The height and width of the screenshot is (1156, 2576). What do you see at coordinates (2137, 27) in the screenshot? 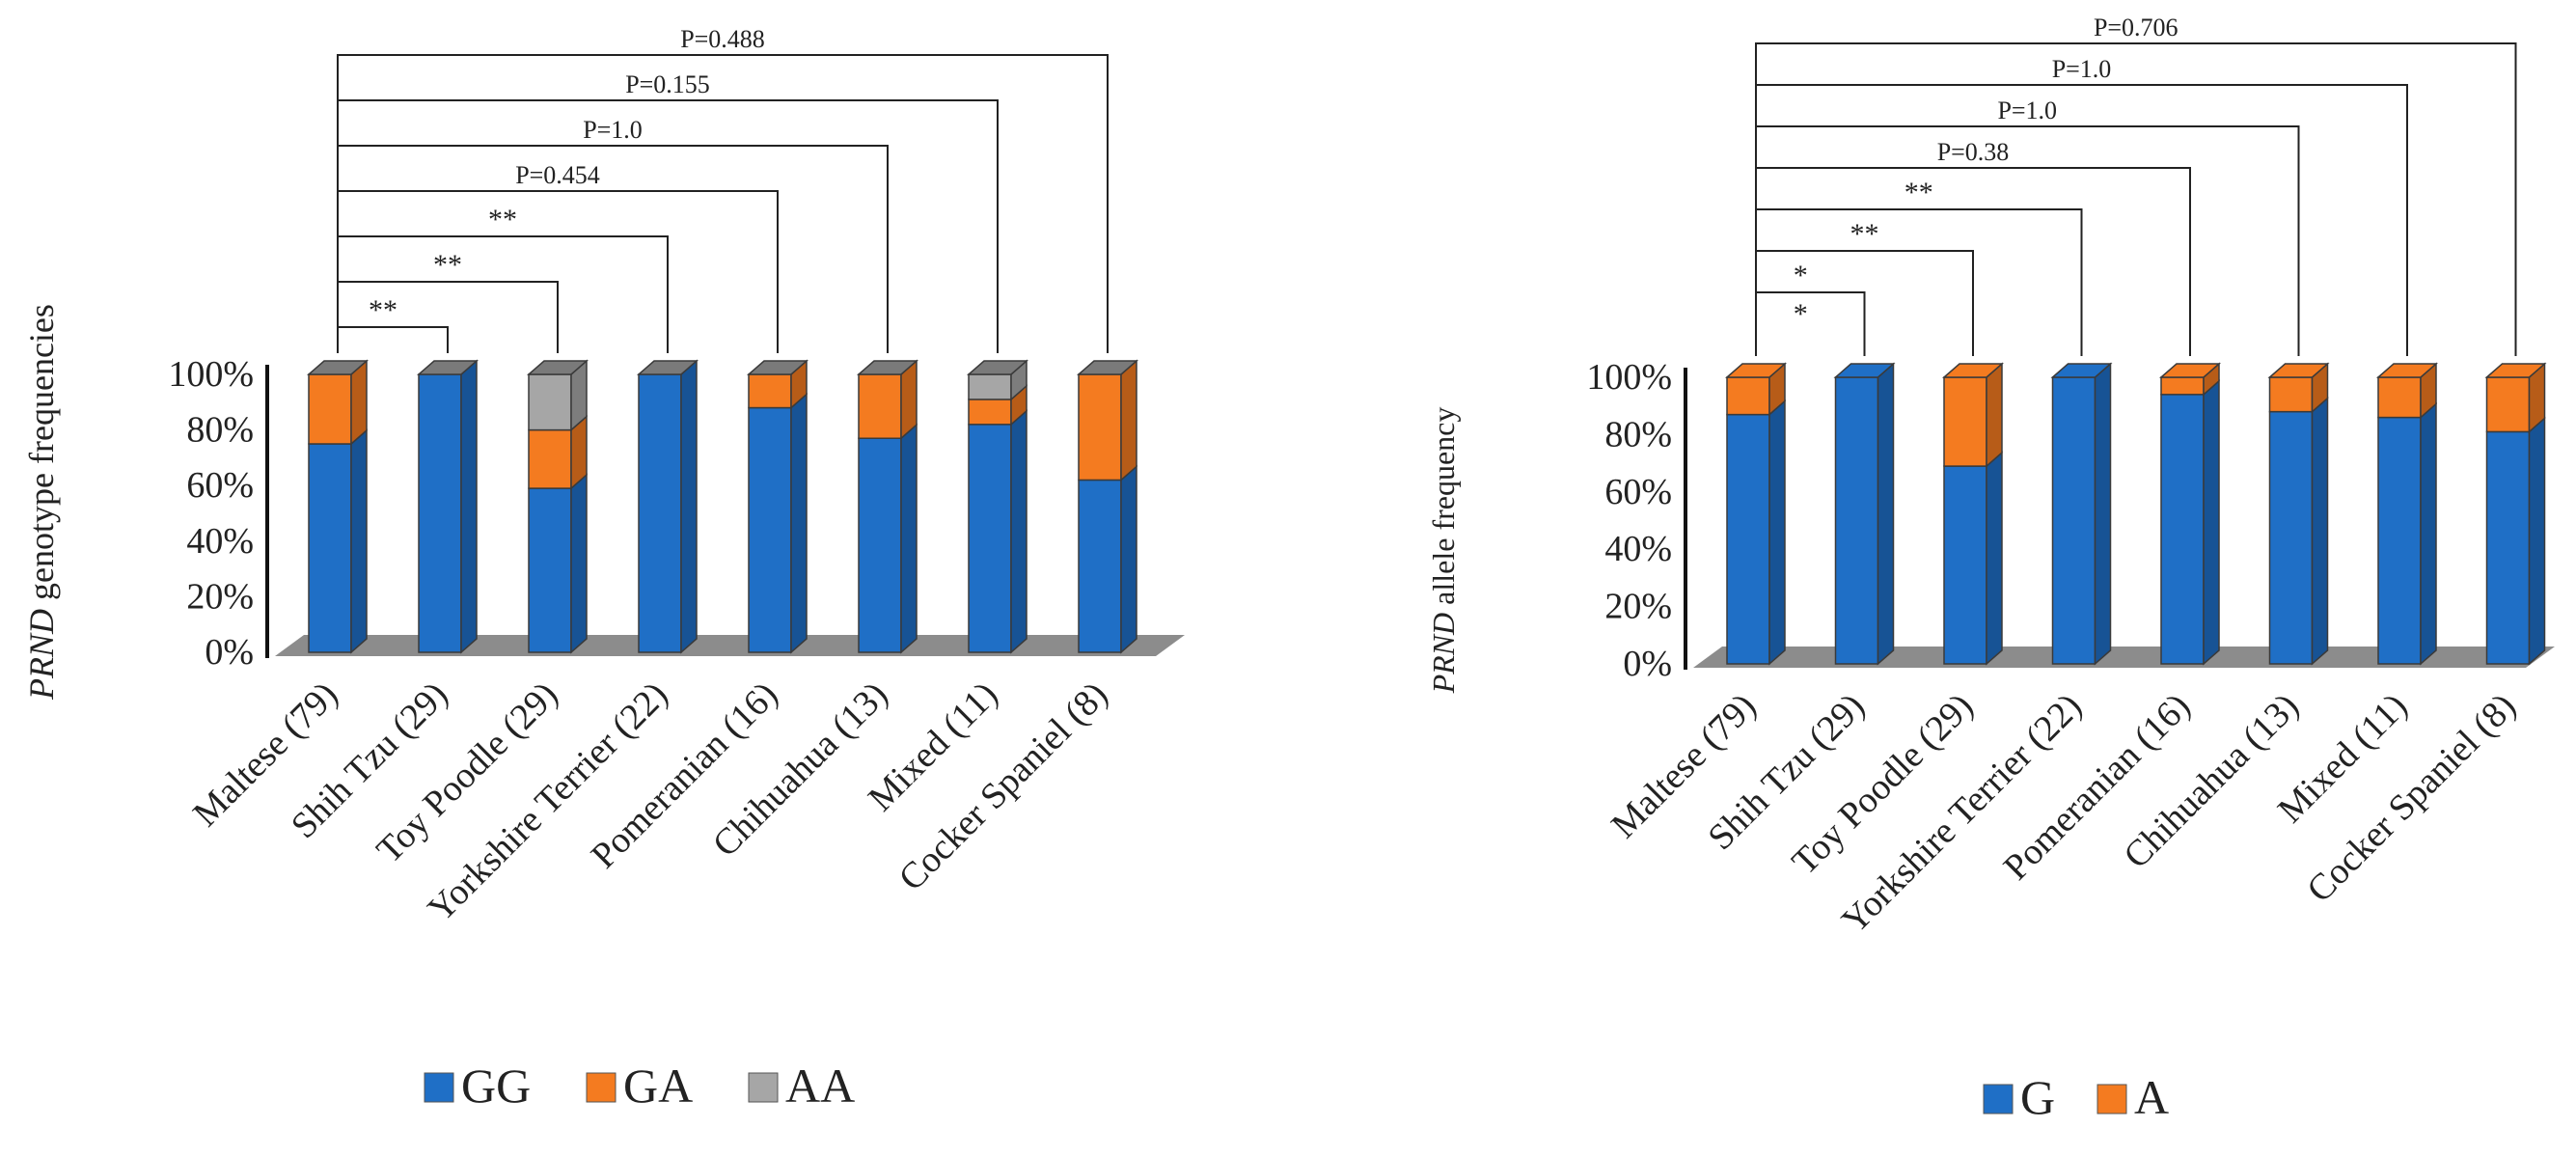
I see `allele-bracket-label: P=0.706` at bounding box center [2137, 27].